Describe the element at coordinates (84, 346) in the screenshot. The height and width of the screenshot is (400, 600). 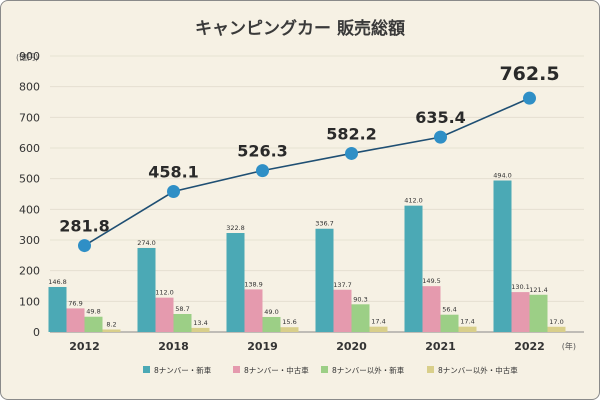
I see `x-tick-label: 2012` at that location.